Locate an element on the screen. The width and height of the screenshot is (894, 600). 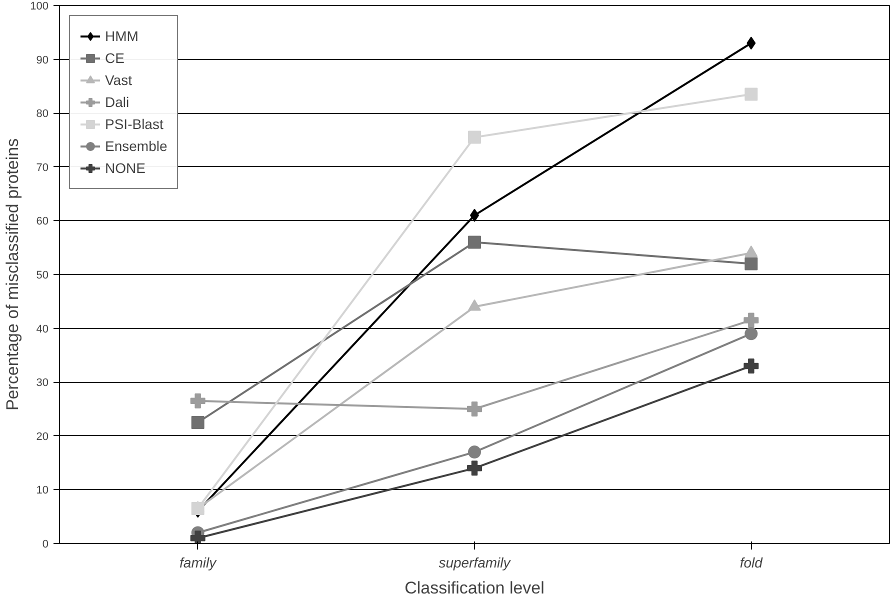
x-tick-label: superfamily is located at coordinates (475, 562).